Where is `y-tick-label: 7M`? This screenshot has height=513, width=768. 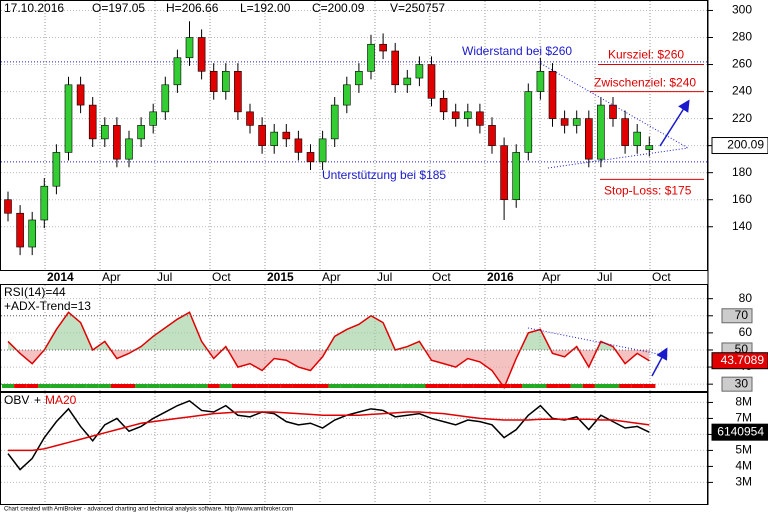 y-tick-label: 7M is located at coordinates (743, 418).